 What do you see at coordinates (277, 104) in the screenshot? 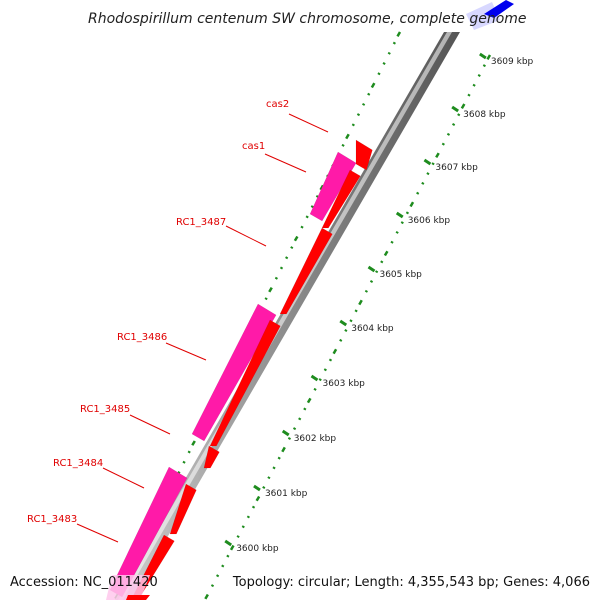
I see `gene-label: cas2` at bounding box center [277, 104].